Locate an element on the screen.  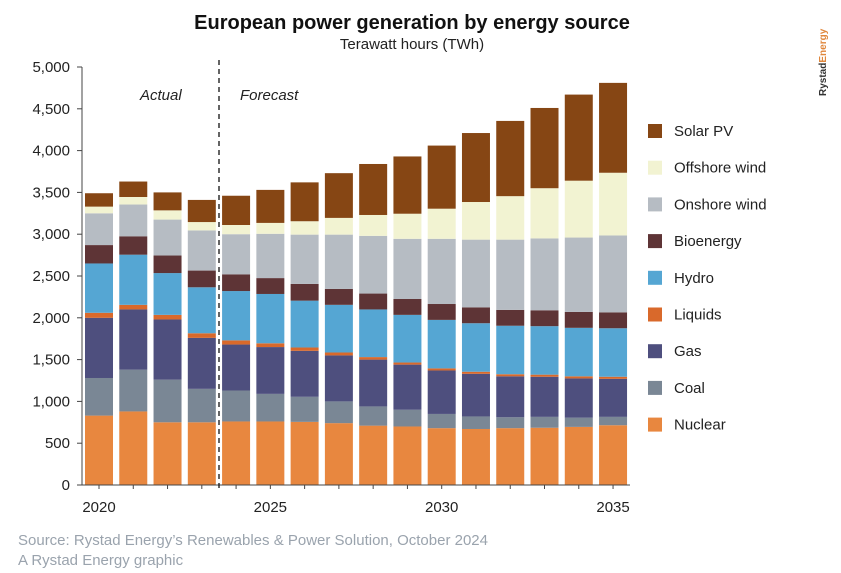
bar-coal-2034 is located at coordinates (578, 422).